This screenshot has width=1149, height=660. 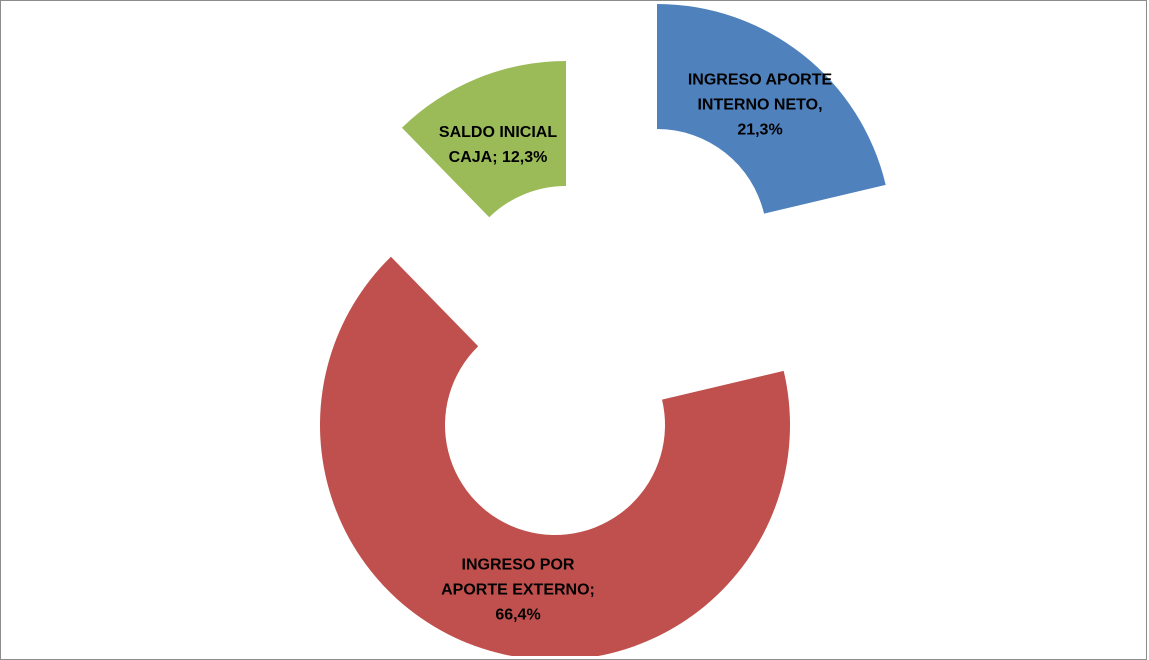 I want to click on category-label: INGRESO POR APORTE EXTERNO;, so click(x=518, y=577).